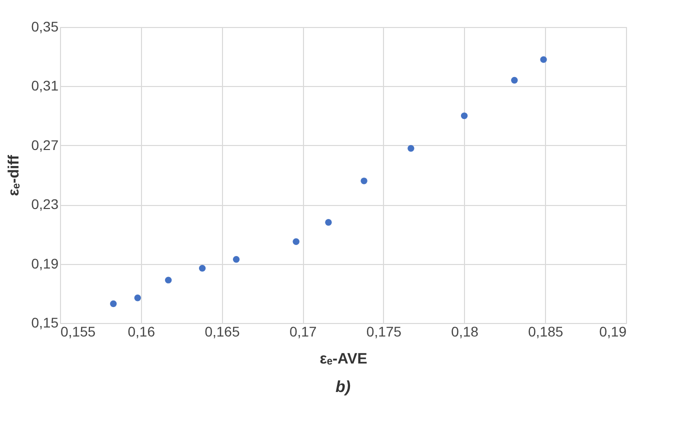 Image resolution: width=686 pixels, height=425 pixels. I want to click on x-tick-label: 0,155, so click(78, 332).